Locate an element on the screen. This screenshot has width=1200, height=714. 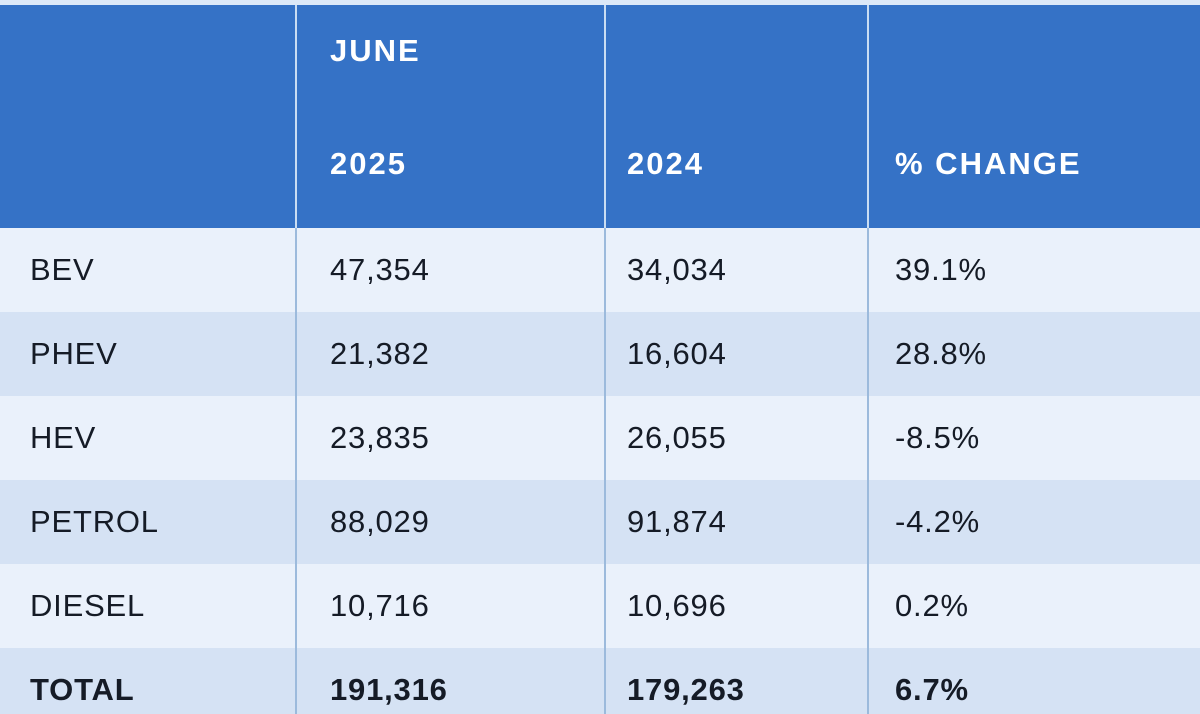
table-top-strip is located at coordinates (600, 2).